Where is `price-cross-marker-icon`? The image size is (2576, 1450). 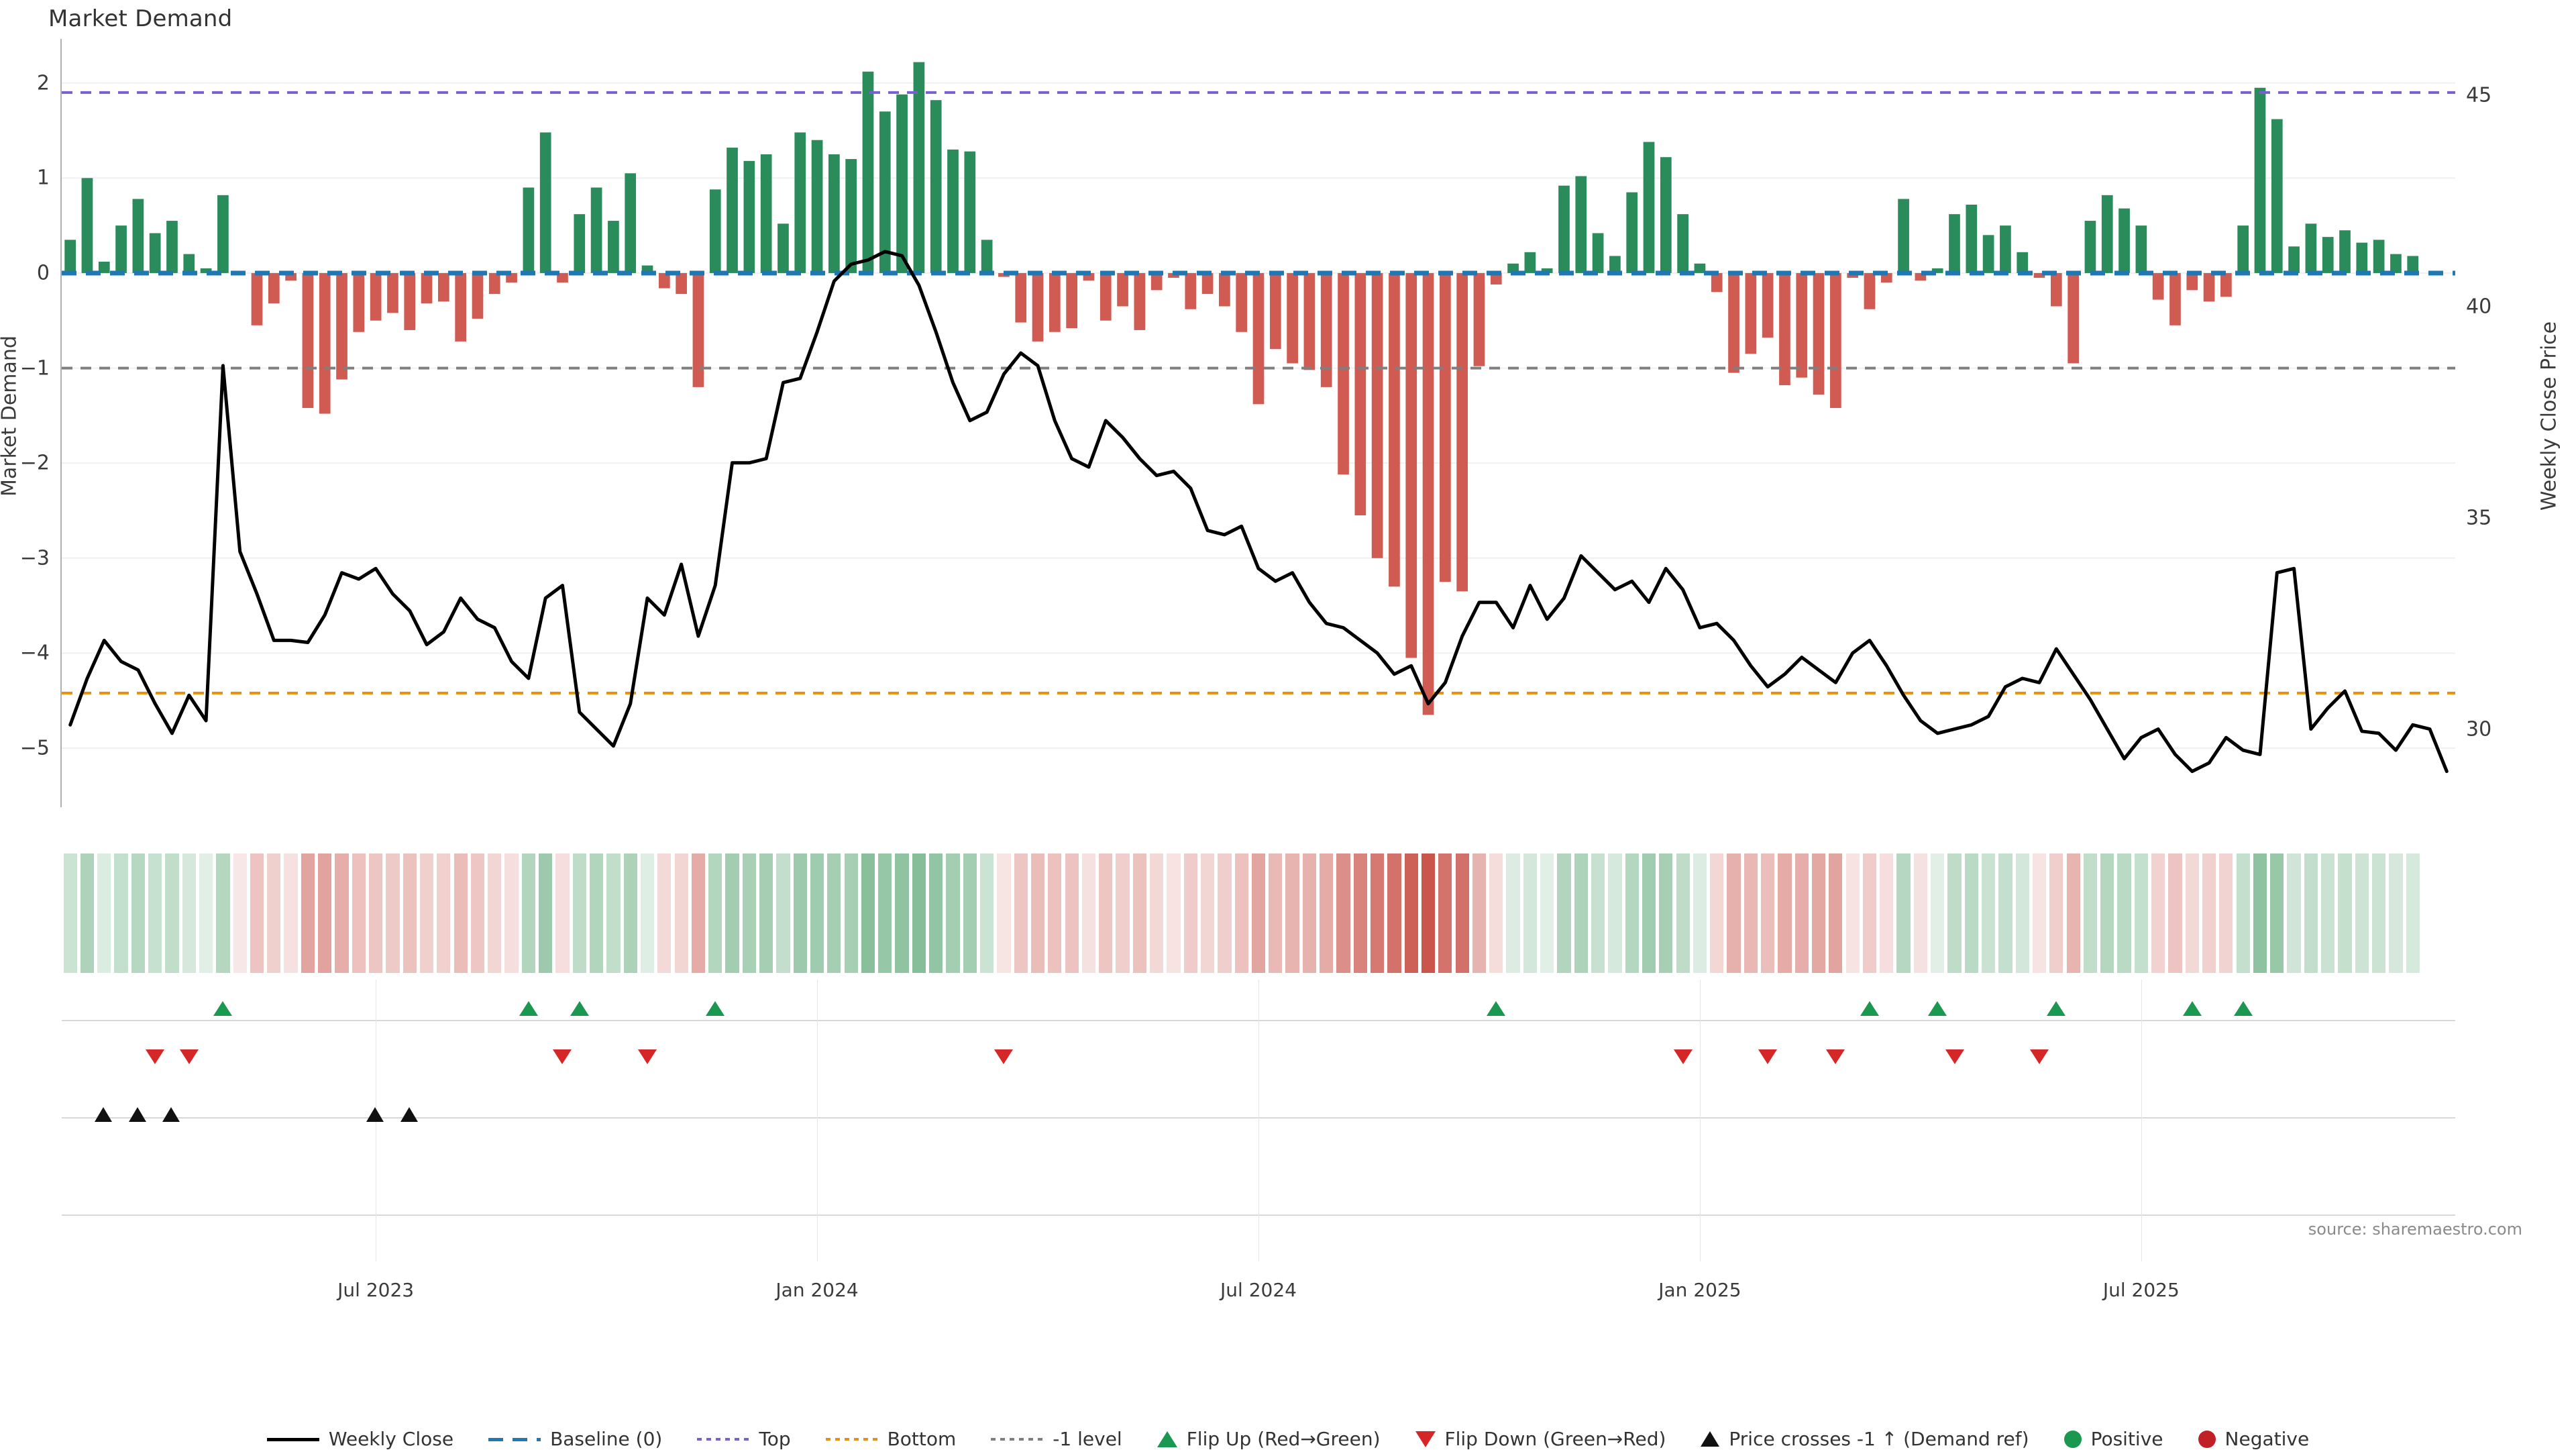
price-cross-marker-icon is located at coordinates (171, 1114).